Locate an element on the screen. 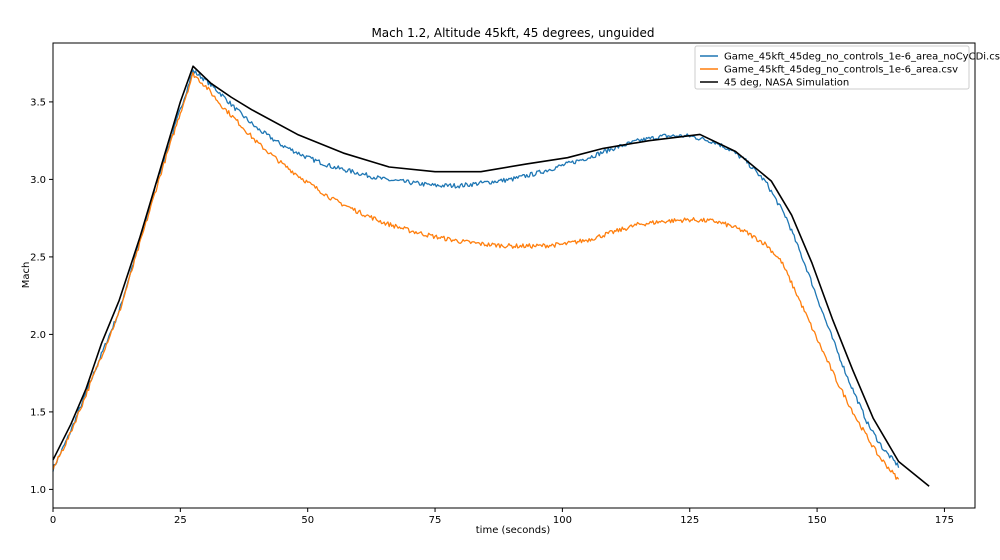  x-tick-label: 75 is located at coordinates (435, 520).